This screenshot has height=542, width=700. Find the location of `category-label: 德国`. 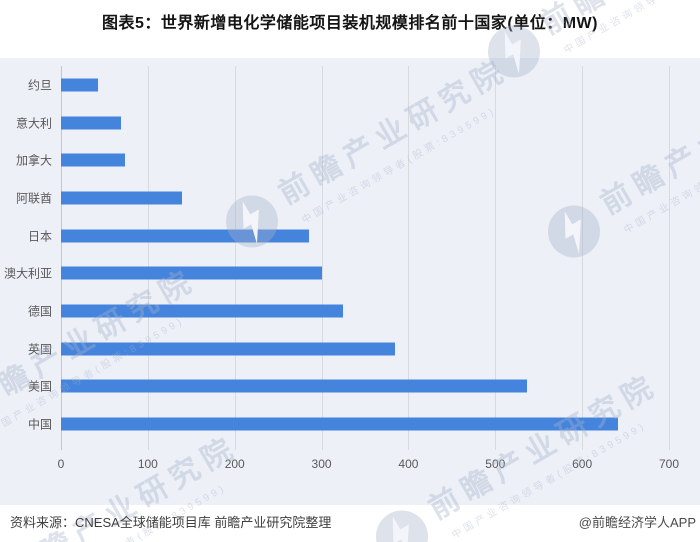

category-label: 德国 is located at coordinates (39, 311).